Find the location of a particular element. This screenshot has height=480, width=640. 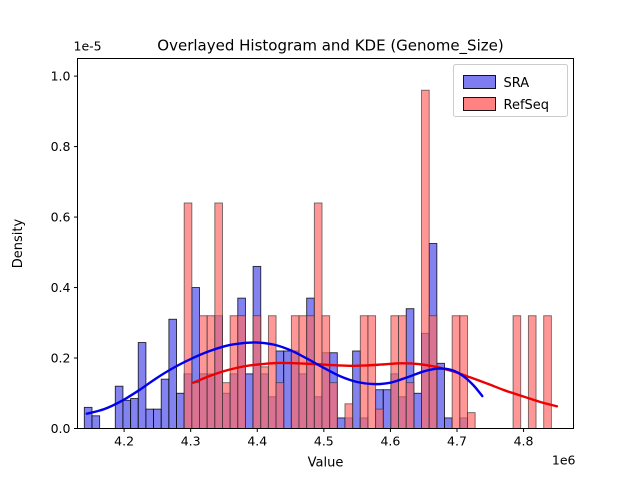

x-tick-label: 4.3 is located at coordinates (191, 441).